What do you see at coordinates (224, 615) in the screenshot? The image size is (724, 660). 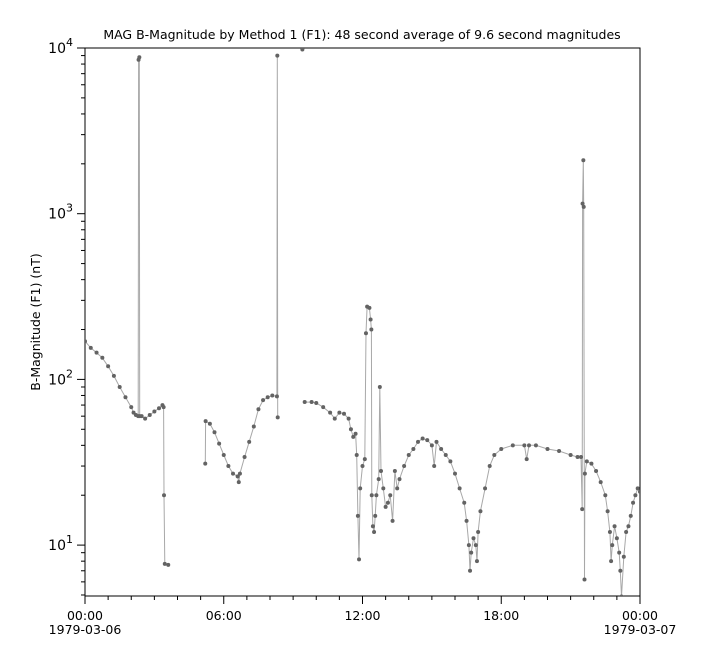 I see `x-tick-label: 06:00` at bounding box center [224, 615].